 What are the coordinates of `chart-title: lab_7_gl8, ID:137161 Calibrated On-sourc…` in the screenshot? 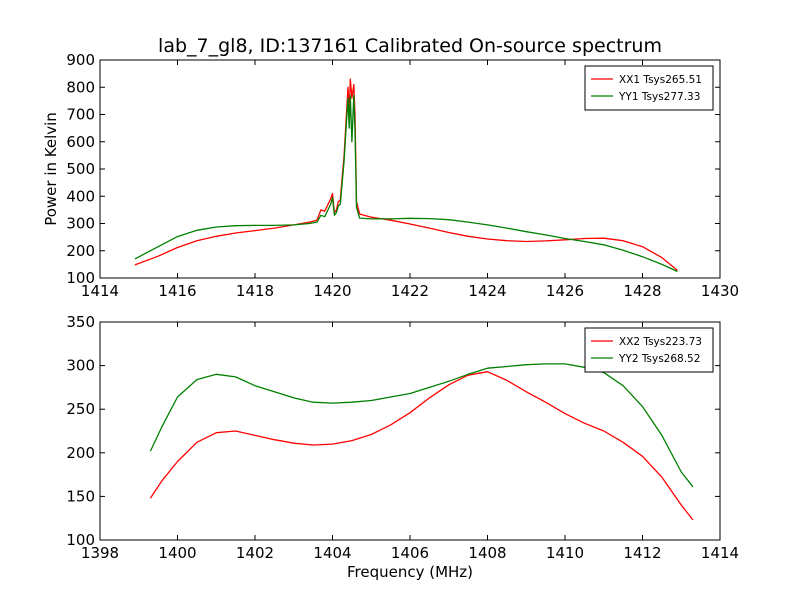 It's located at (410, 46).